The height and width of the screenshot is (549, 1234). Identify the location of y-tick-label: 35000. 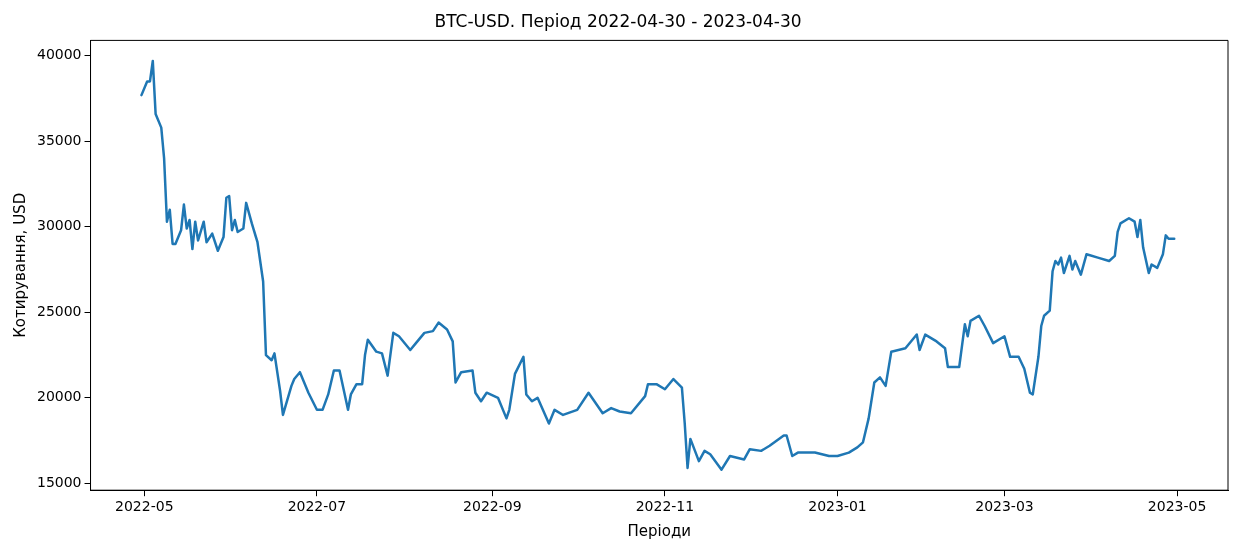
(59, 139).